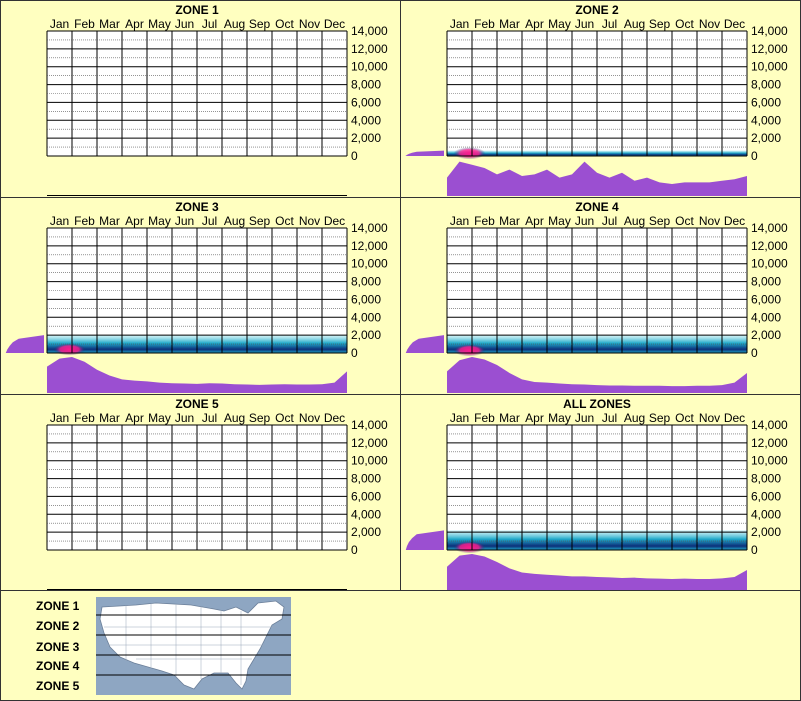  I want to click on chart-title: ZONE 5, so click(197, 404).